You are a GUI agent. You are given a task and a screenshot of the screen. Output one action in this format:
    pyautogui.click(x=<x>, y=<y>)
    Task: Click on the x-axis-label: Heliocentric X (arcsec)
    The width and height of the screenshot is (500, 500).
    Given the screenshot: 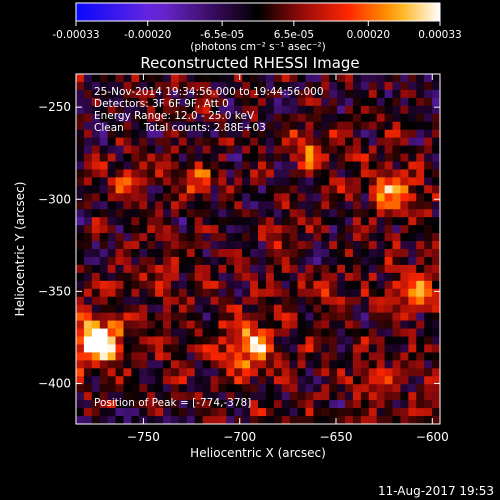 What is the action you would take?
    pyautogui.click(x=258, y=453)
    